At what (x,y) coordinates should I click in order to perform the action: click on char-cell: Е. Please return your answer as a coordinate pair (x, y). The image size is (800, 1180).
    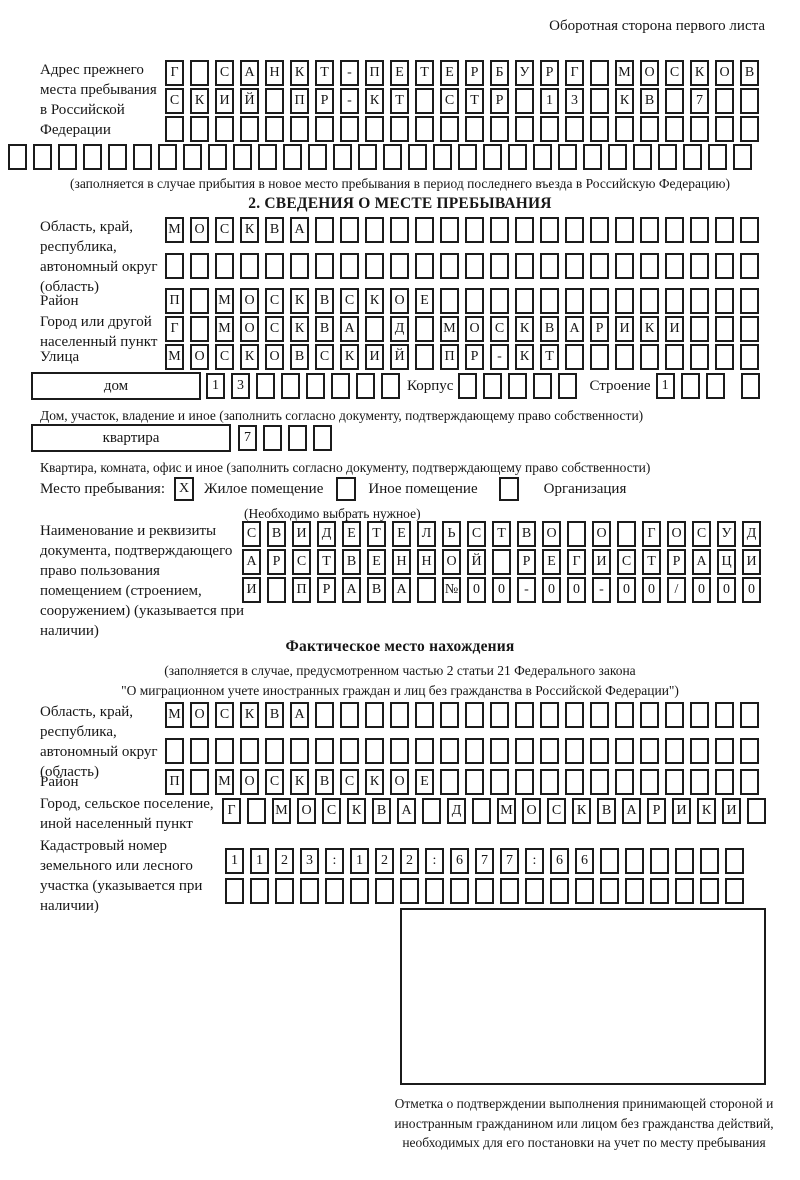
    Looking at the image, I should click on (424, 782).